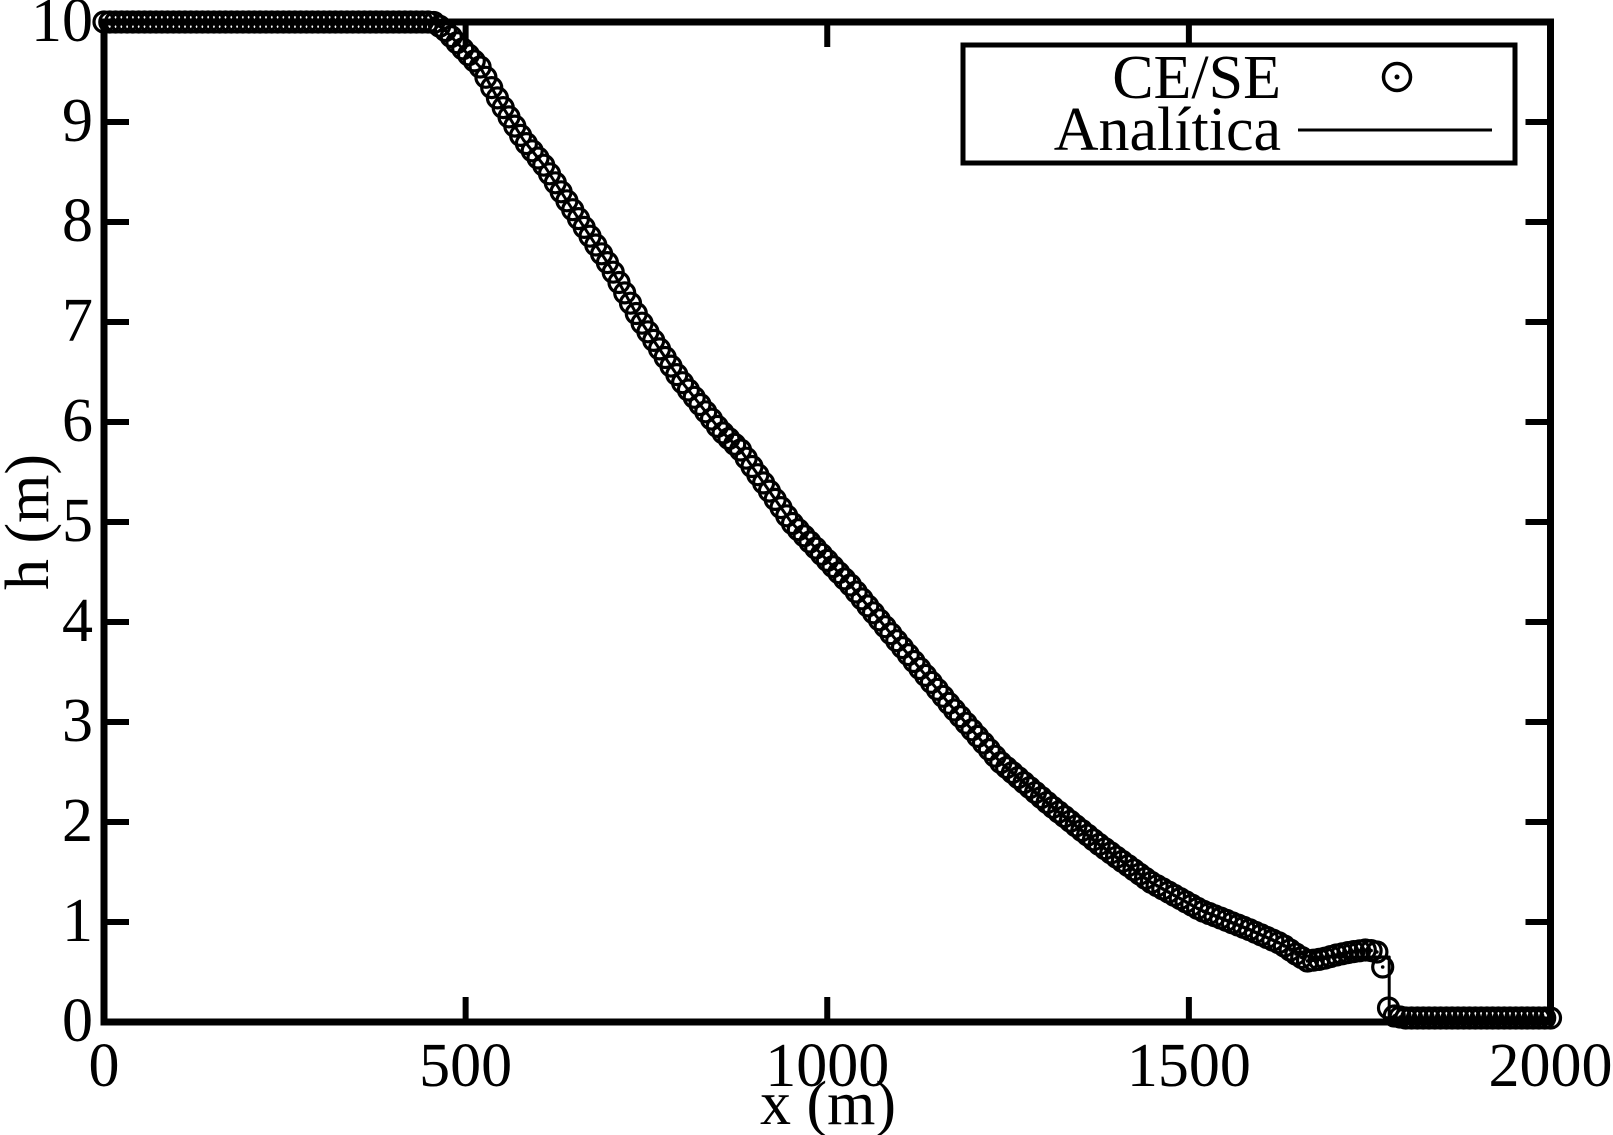 The width and height of the screenshot is (1613, 1135). What do you see at coordinates (1189, 1066) in the screenshot?
I see `x-tick-label: 1500` at bounding box center [1189, 1066].